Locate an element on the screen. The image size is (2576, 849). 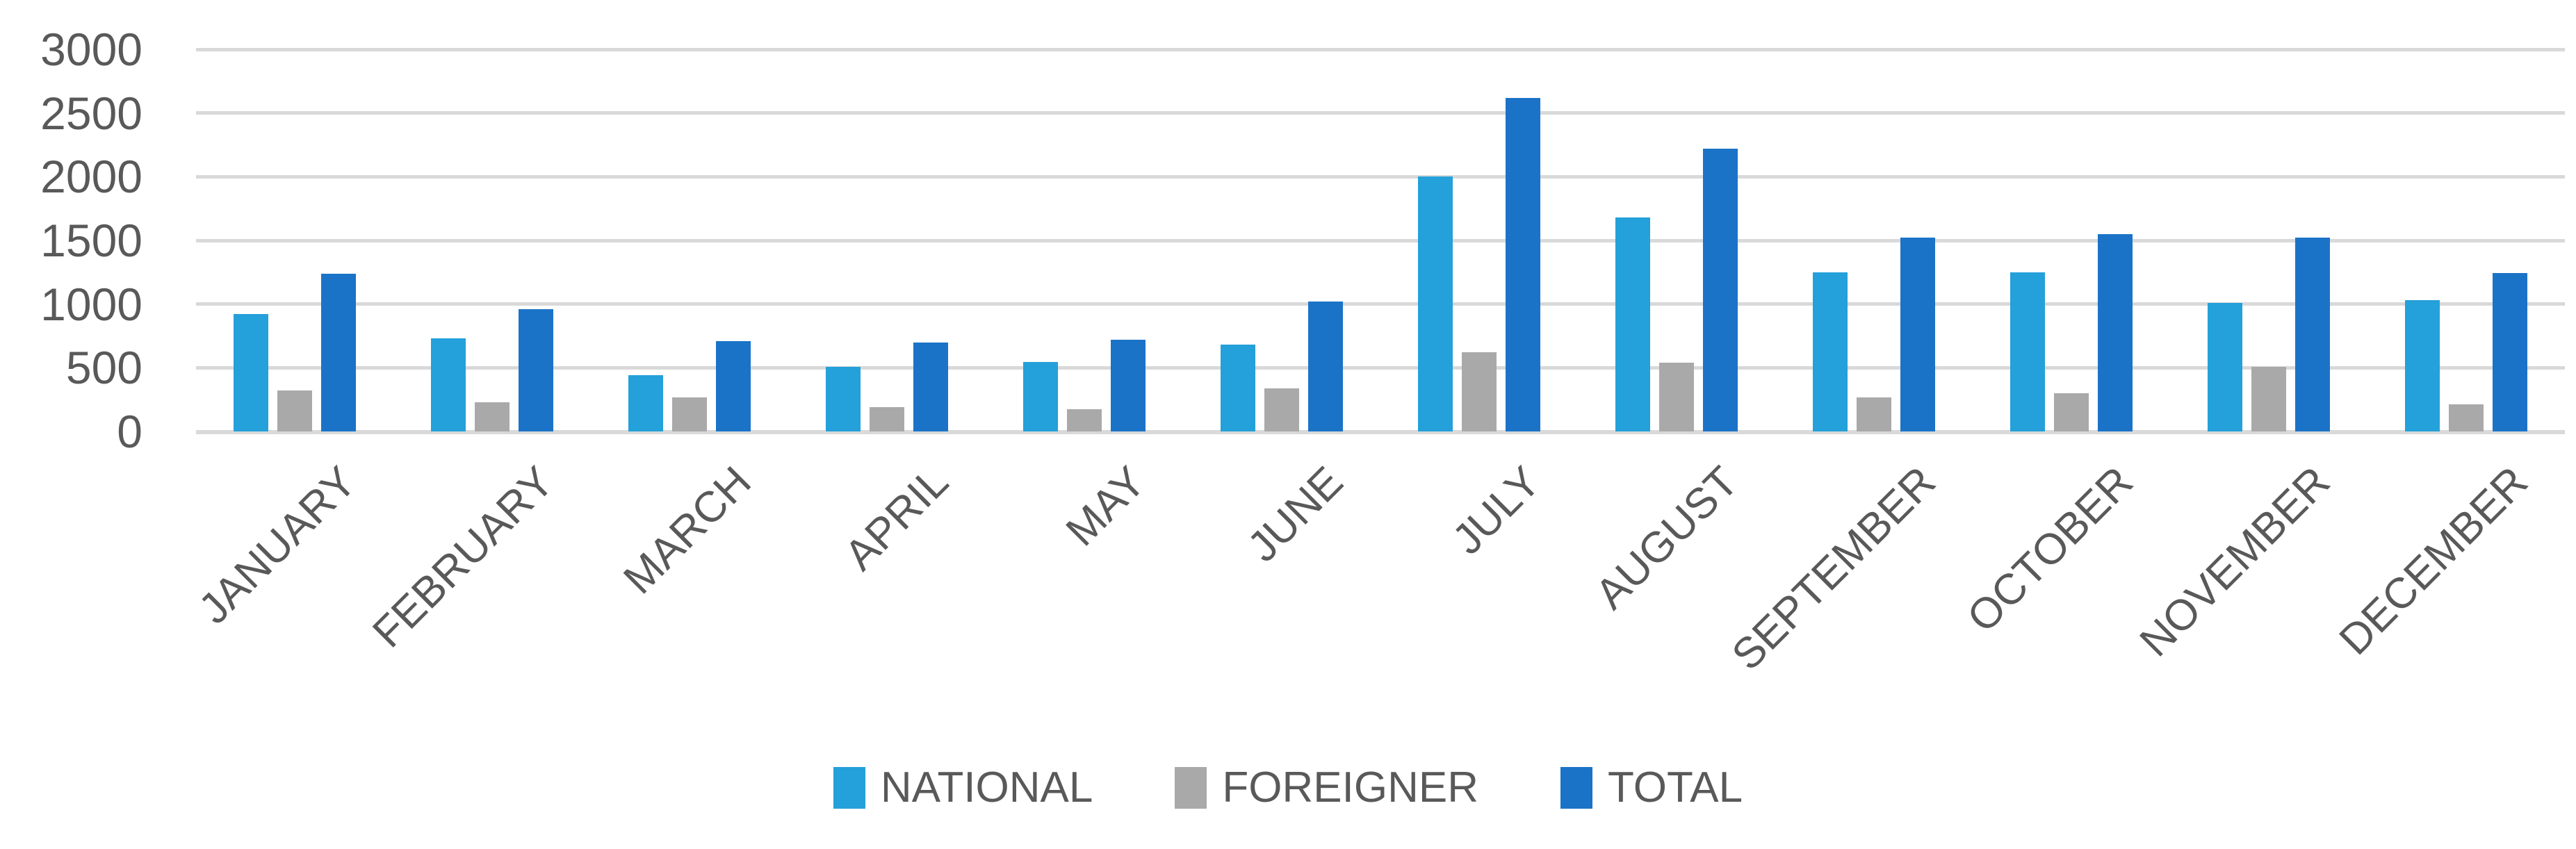
bar-total-november is located at coordinates (2312, 334).